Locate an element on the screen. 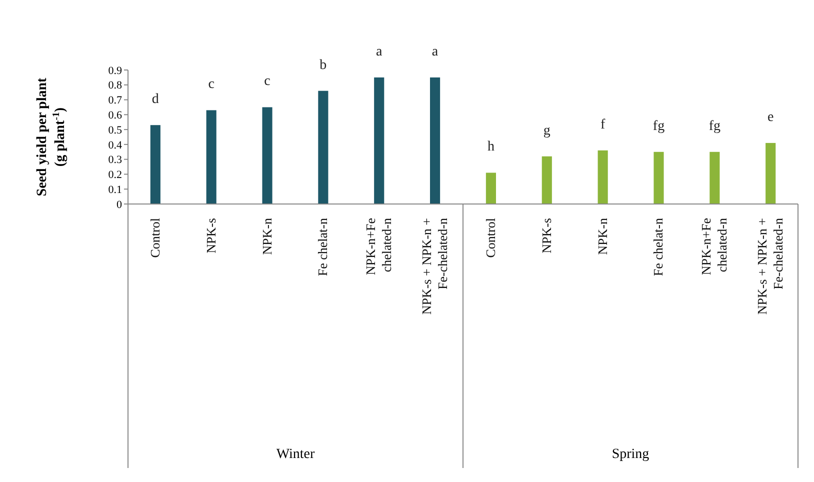 This screenshot has width=814, height=482. text: Winter is located at coordinates (295, 454).